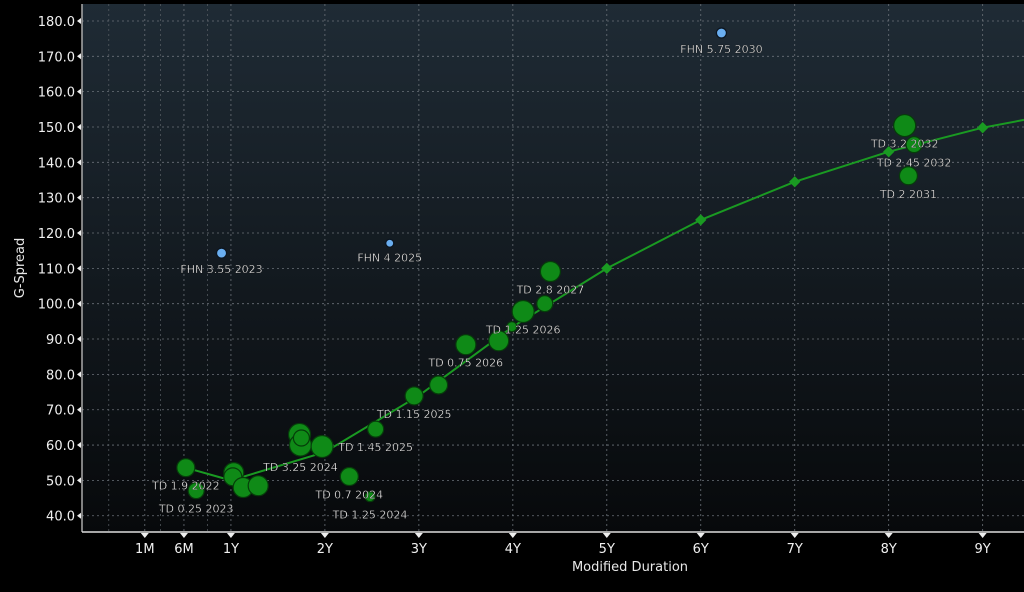 Image resolution: width=1024 pixels, height=592 pixels. What do you see at coordinates (908, 194) in the screenshot?
I see `point-label: TD 2 2031` at bounding box center [908, 194].